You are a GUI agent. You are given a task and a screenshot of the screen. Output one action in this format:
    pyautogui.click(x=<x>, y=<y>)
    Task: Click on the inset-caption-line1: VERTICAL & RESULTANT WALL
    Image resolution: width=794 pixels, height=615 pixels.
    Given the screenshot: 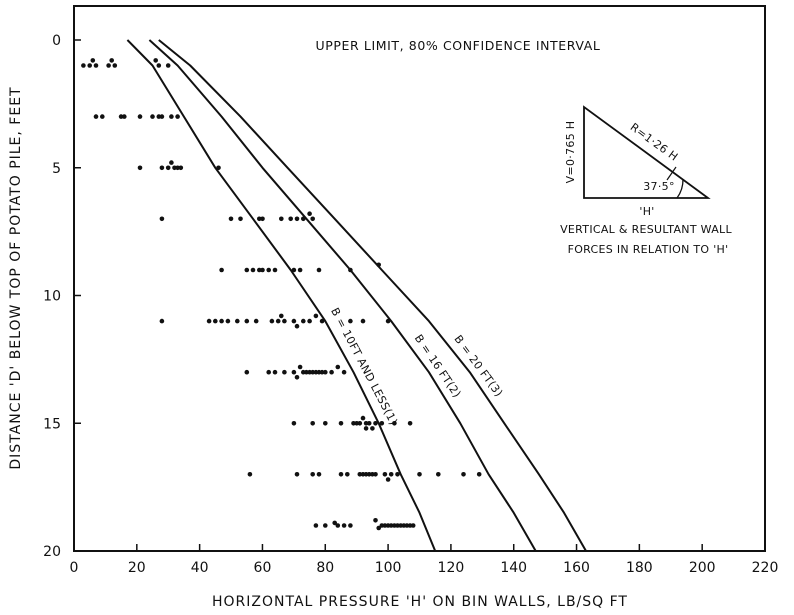 What is the action you would take?
    pyautogui.click(x=646, y=229)
    